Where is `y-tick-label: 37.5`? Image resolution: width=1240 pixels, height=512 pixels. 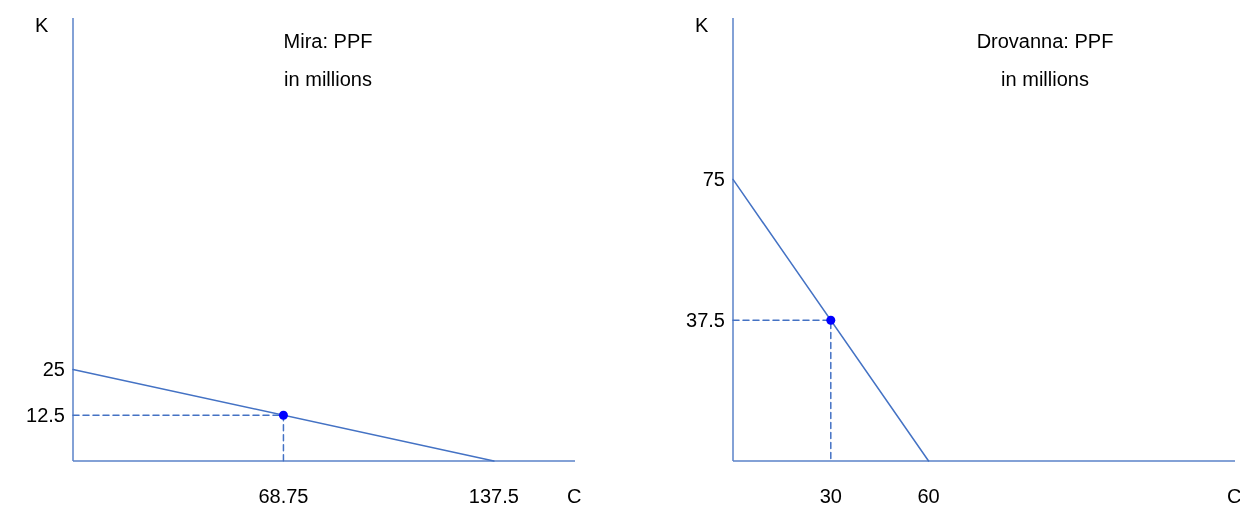 y-tick-label: 37.5 is located at coordinates (705, 320).